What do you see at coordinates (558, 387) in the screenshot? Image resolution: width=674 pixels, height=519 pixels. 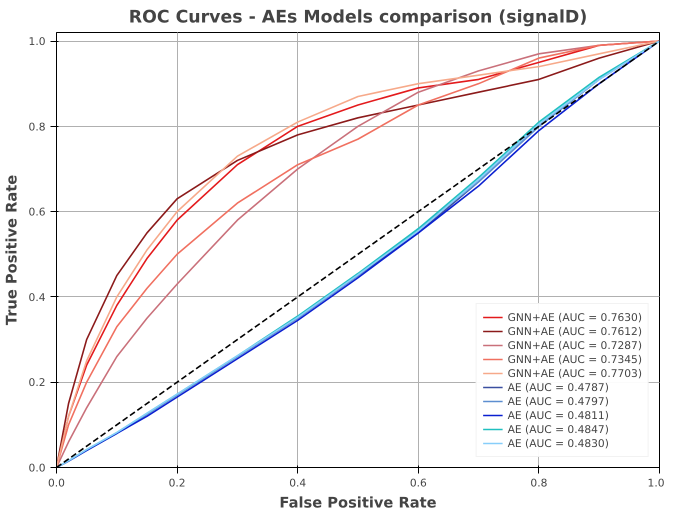 I see `legend-label: AE (AUC = 0.4787)` at bounding box center [558, 387].